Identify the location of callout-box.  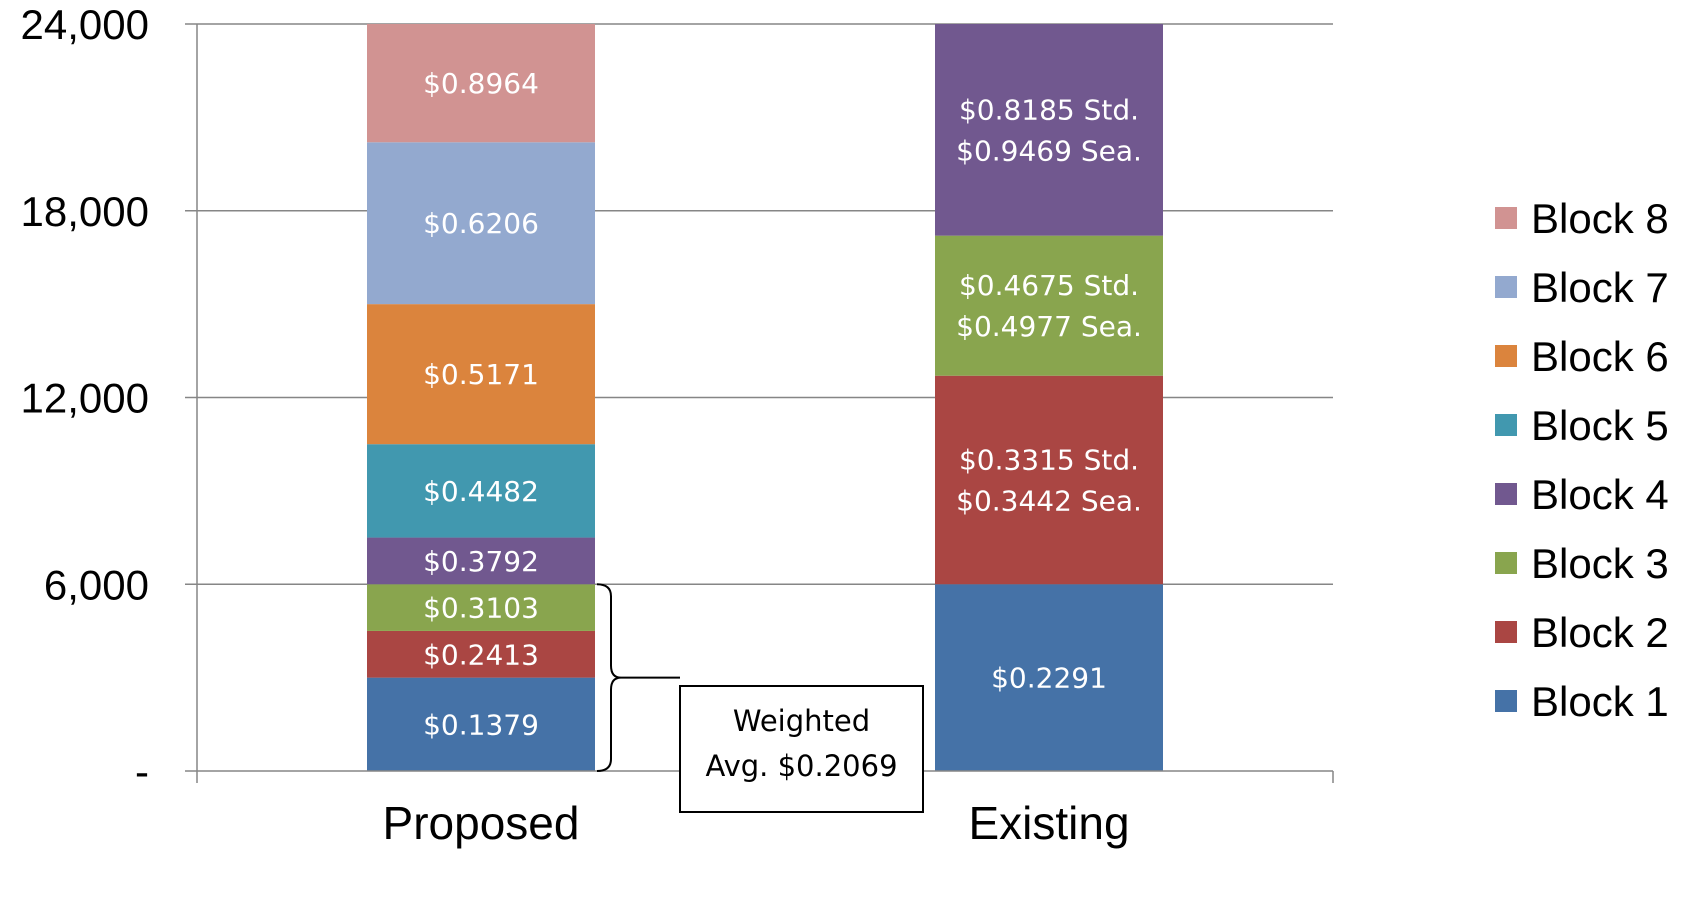
(801, 749).